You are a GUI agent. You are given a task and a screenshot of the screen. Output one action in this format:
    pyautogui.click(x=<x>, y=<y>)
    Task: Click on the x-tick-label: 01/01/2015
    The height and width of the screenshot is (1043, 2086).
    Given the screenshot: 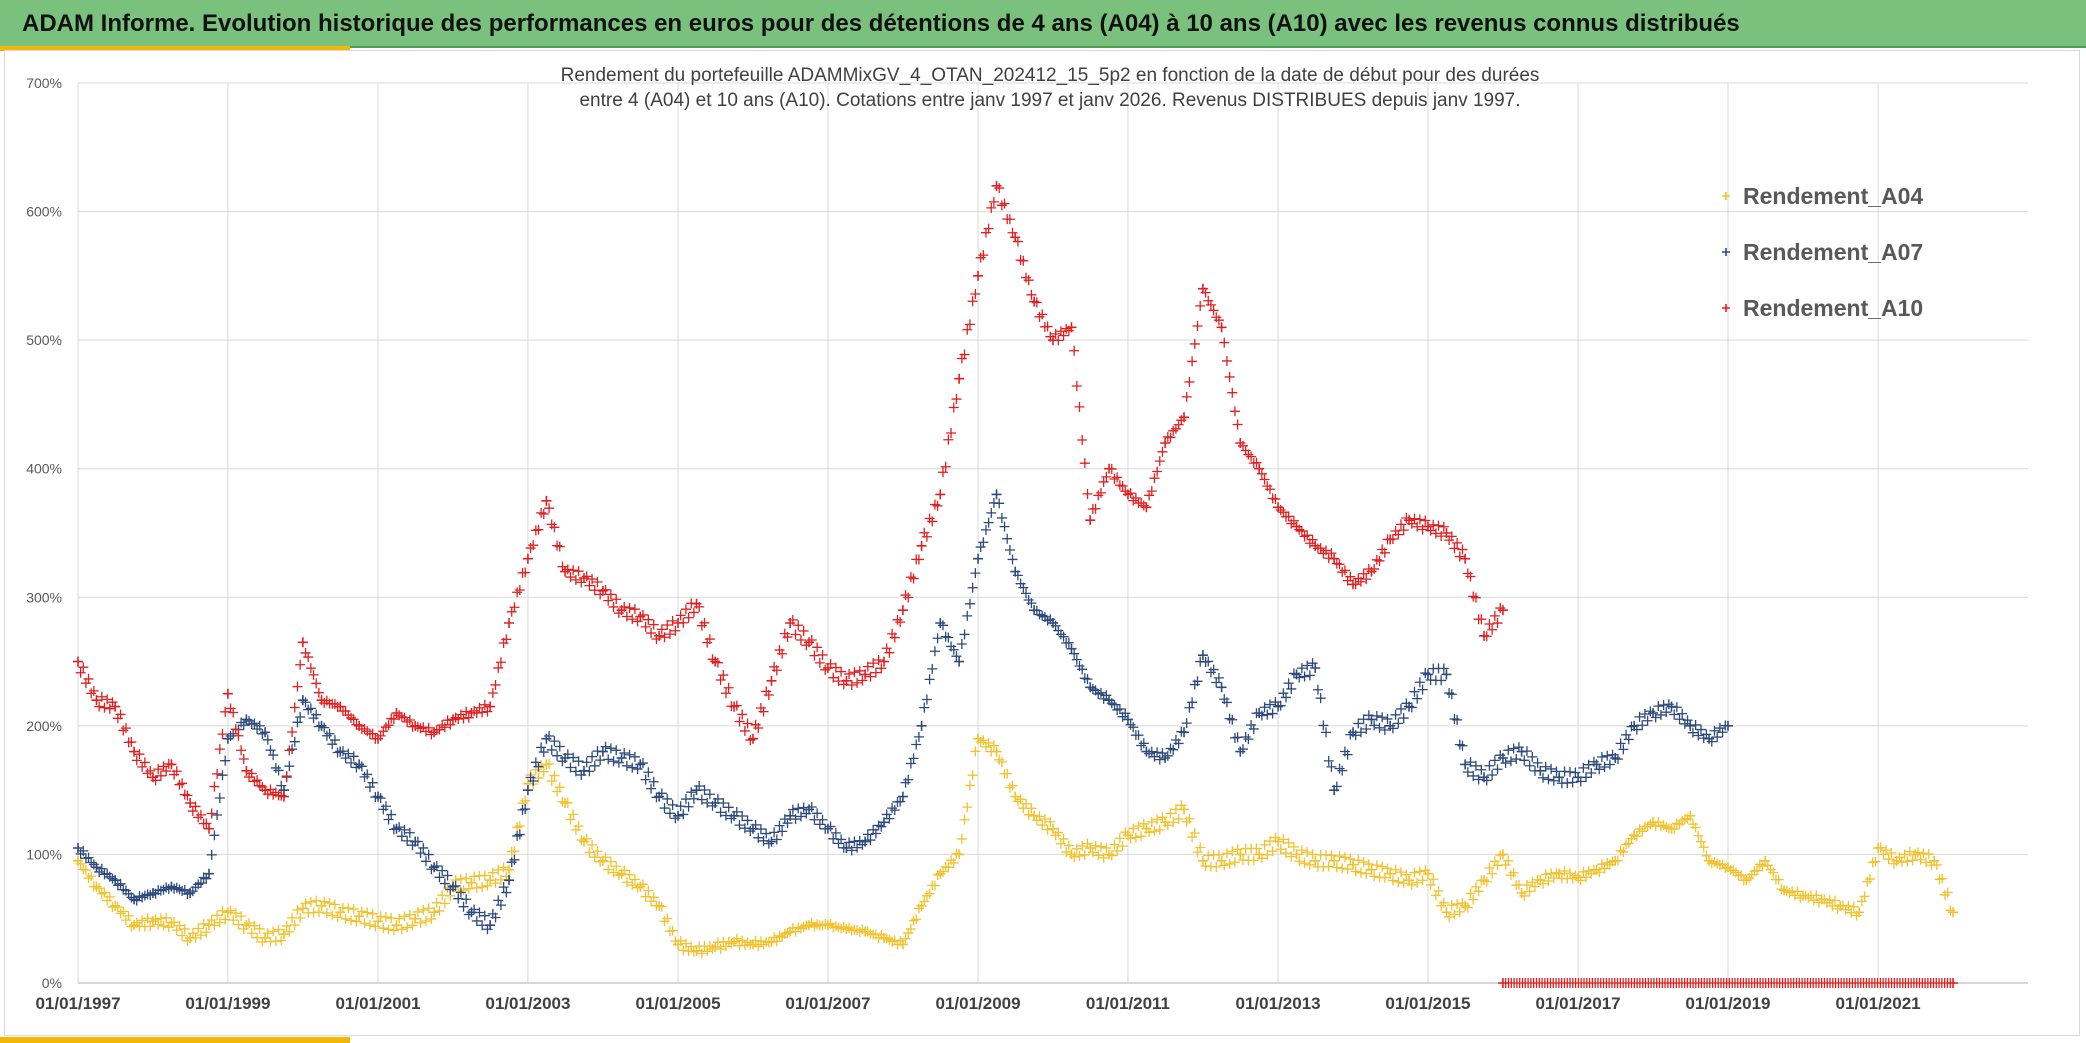 What is the action you would take?
    pyautogui.click(x=1427, y=1003)
    